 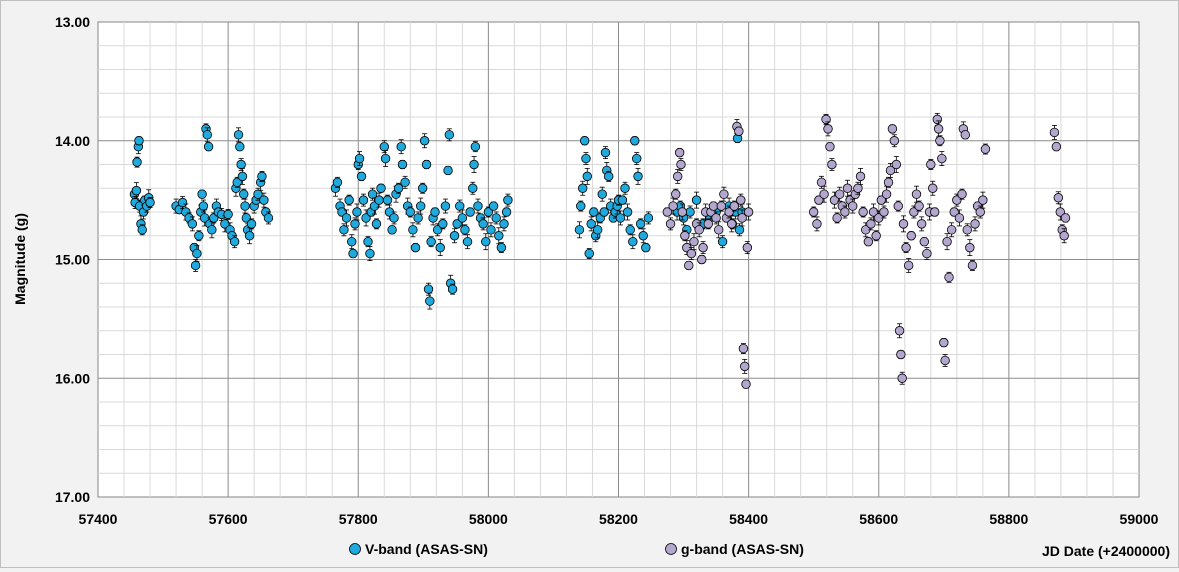 I want to click on x-tick-label: 57800, so click(x=358, y=519).